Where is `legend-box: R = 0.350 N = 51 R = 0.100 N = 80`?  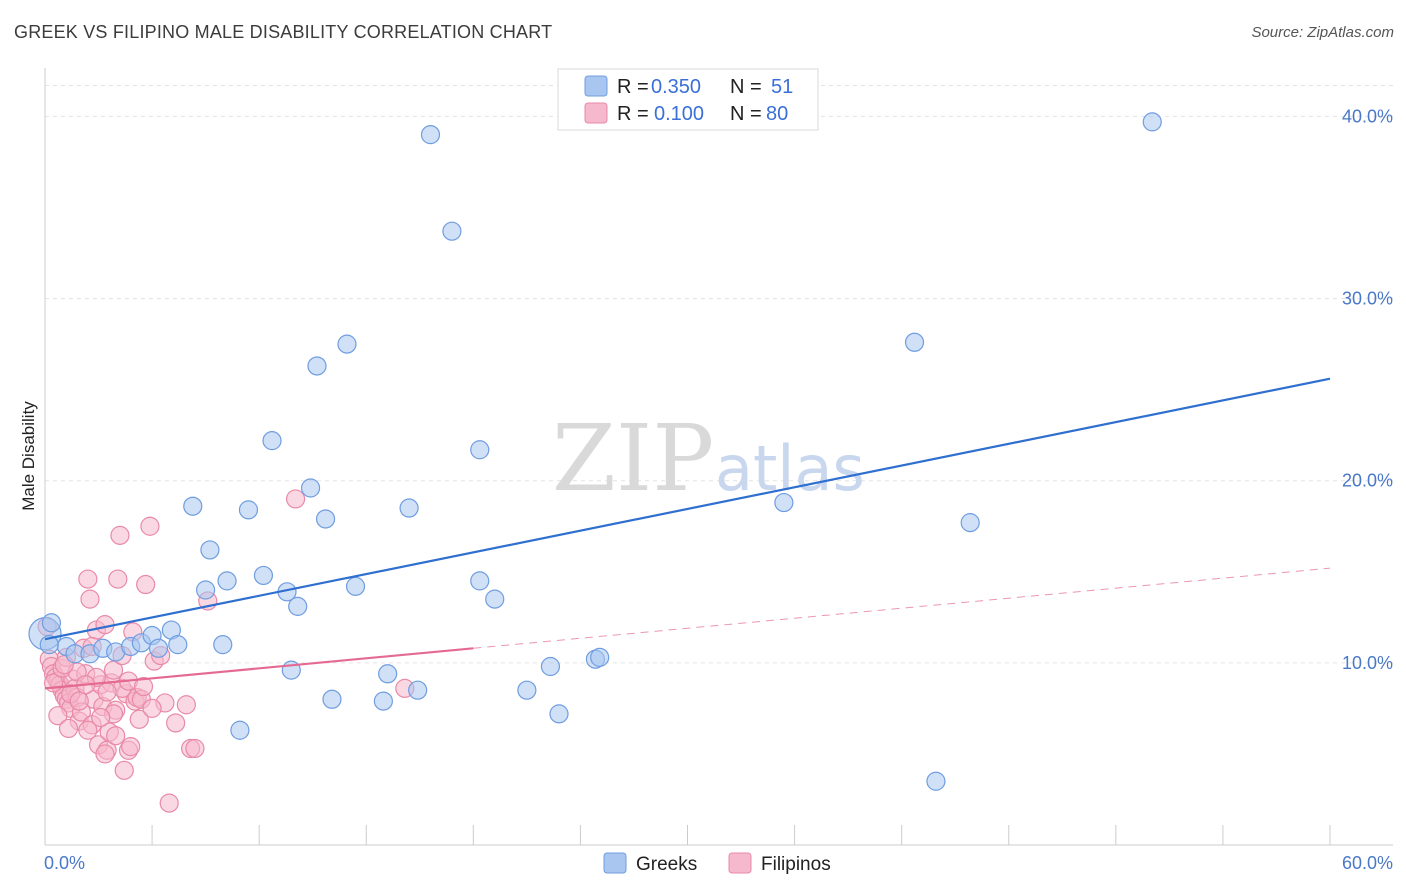 legend-box: R = 0.350 N = 51 R = 0.100 N = 80 is located at coordinates (688, 99).